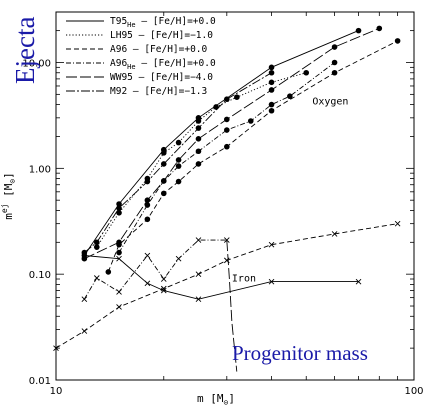 Image resolution: width=436 pixels, height=412 pixels. I want to click on annotation-iron: Iron, so click(244, 279).